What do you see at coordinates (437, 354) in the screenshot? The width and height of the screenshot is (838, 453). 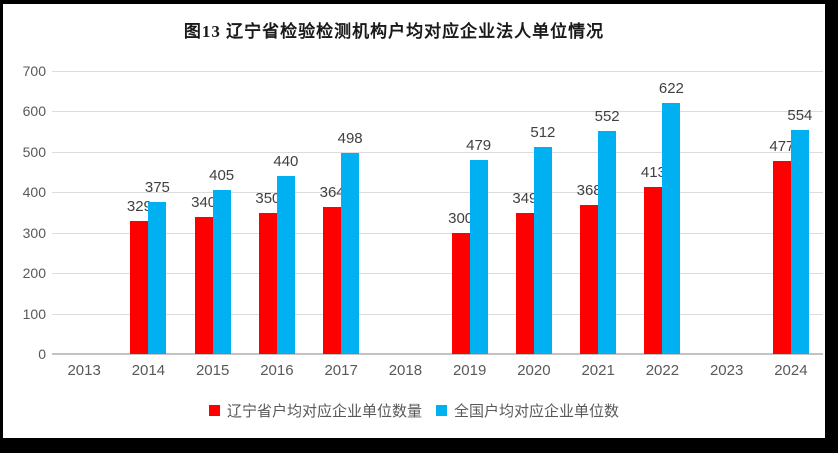 I see `x-axis-line` at bounding box center [437, 354].